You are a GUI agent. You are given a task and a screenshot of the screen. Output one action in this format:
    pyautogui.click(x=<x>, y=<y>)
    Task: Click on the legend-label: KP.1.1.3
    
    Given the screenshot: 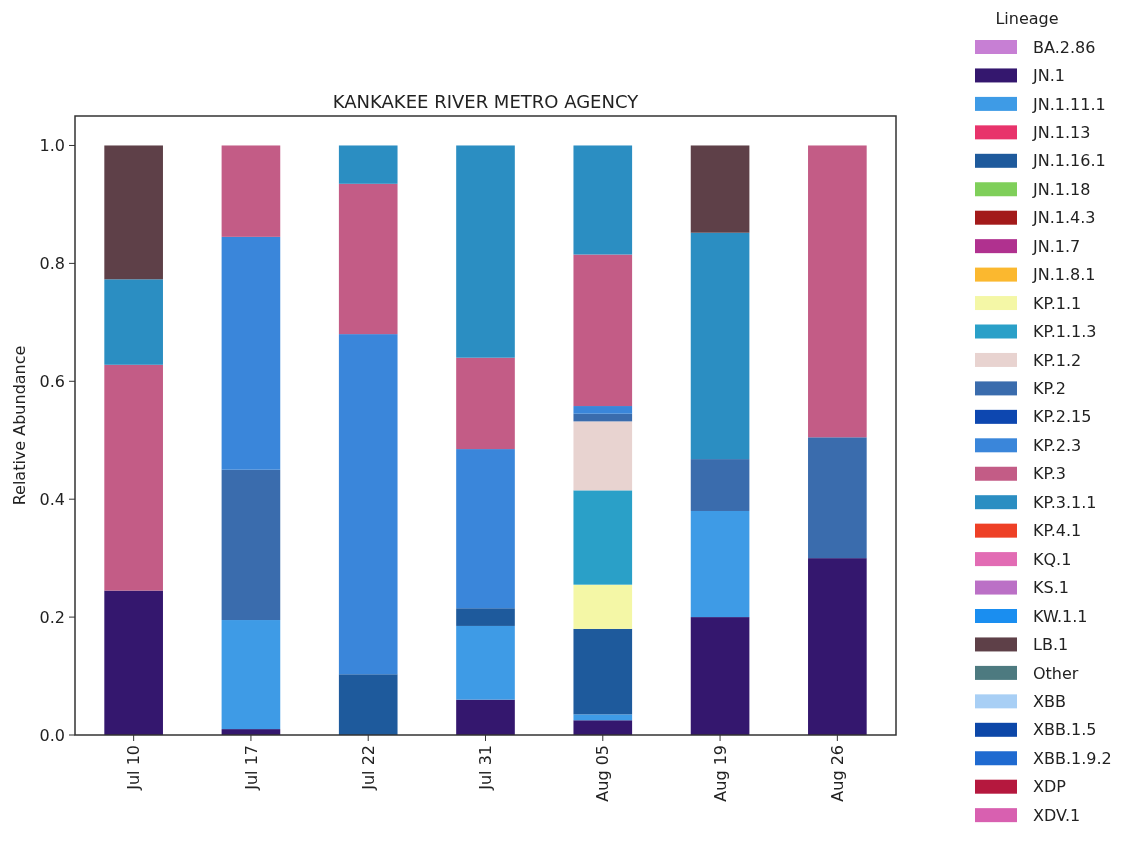 What is the action you would take?
    pyautogui.click(x=1065, y=332)
    